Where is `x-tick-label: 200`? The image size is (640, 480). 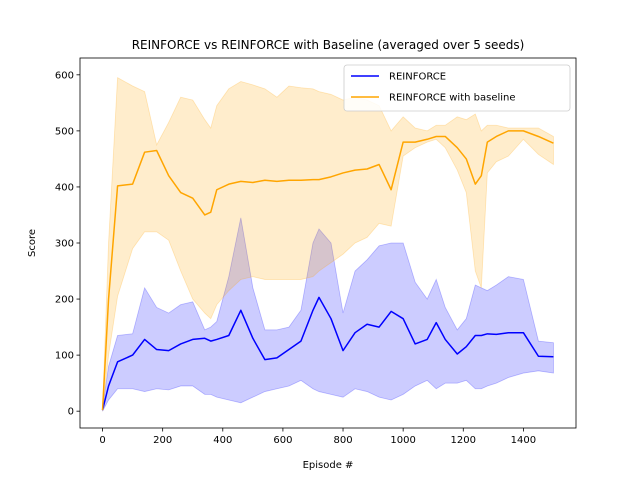 x-tick-label: 200 is located at coordinates (162, 440).